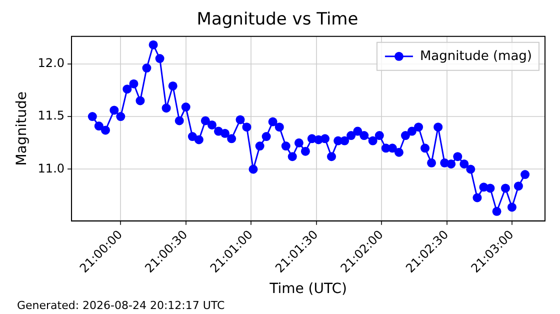 The height and width of the screenshot is (314, 560). What do you see at coordinates (22, 129) in the screenshot?
I see `y-axis-title: Magnitude` at bounding box center [22, 129].